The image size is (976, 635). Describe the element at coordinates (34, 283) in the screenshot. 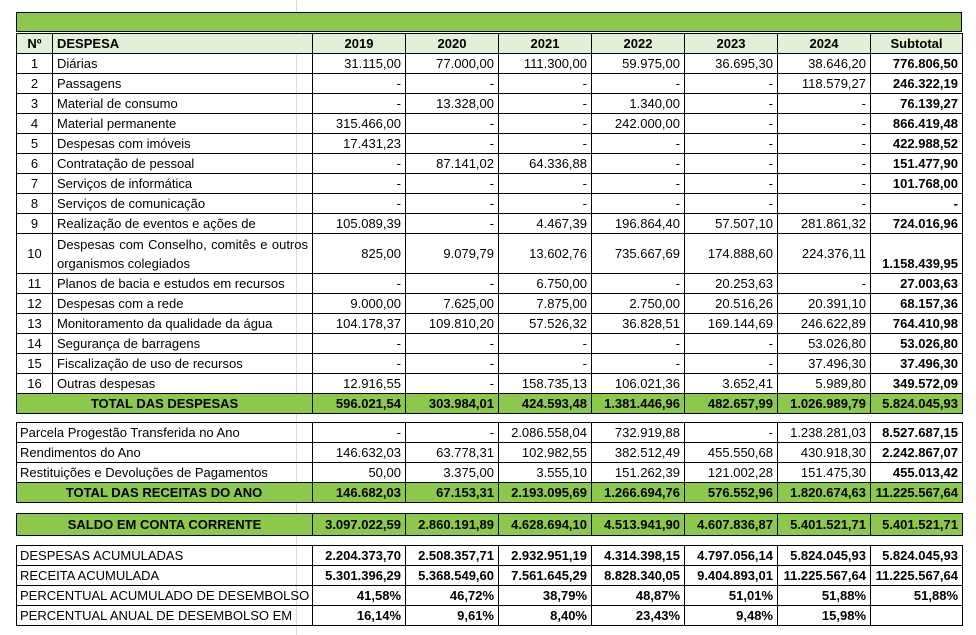

I see `row-number: 11` at that location.